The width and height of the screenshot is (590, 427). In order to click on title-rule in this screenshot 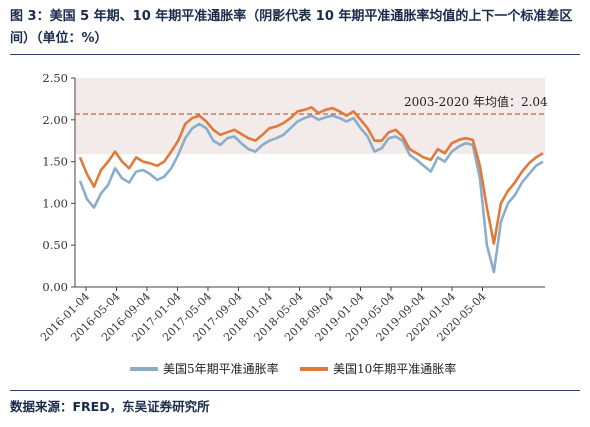, I will do `click(295, 54)`.